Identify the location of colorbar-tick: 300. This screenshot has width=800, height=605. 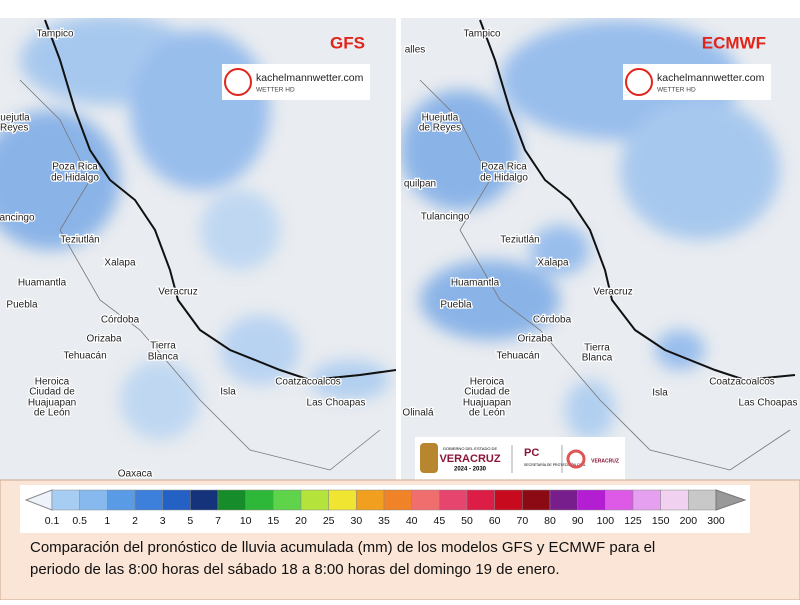
(716, 521).